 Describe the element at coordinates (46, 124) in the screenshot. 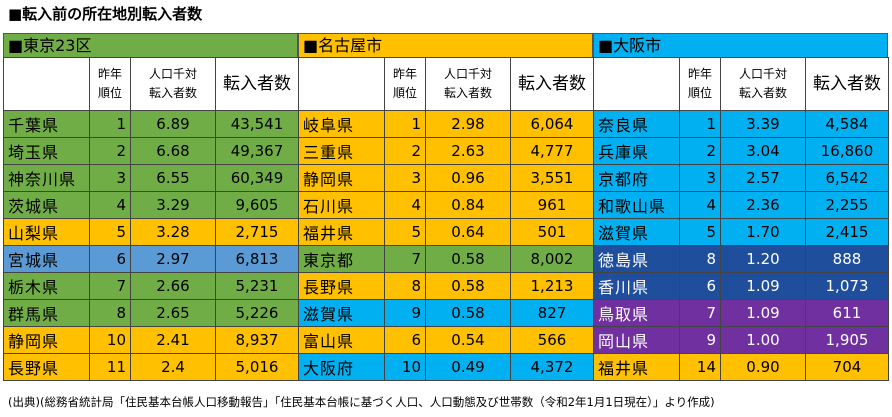

I see `cell-prefecture: 千葉県` at that location.